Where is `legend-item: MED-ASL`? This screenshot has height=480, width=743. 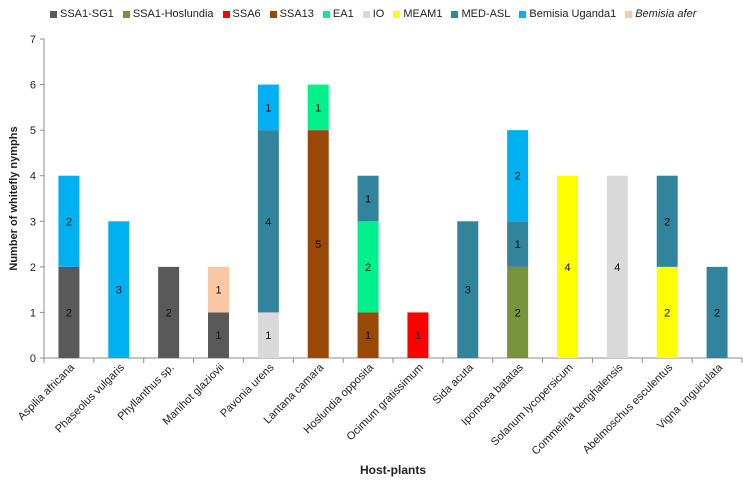
legend-item: MED-ASL is located at coordinates (480, 14).